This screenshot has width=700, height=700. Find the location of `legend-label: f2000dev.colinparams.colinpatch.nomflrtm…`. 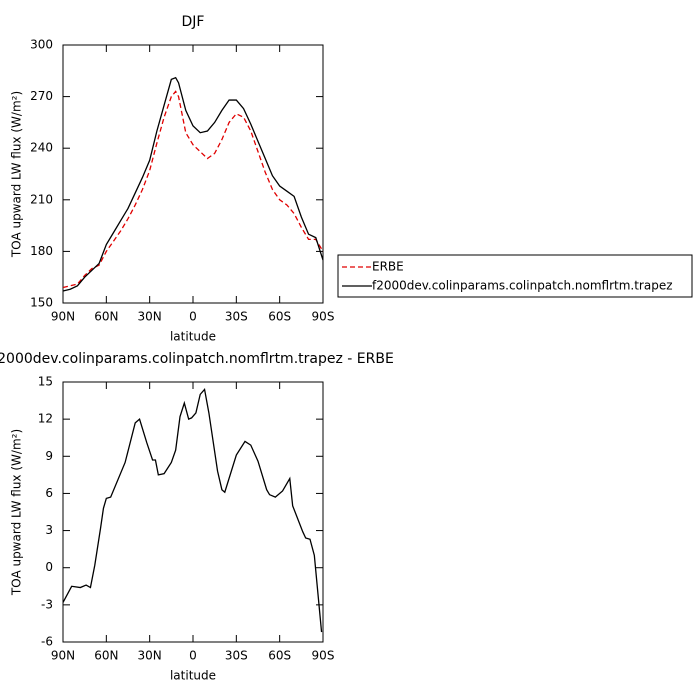

legend-label: f2000dev.colinparams.colinpatch.nomflrtm… is located at coordinates (522, 286).